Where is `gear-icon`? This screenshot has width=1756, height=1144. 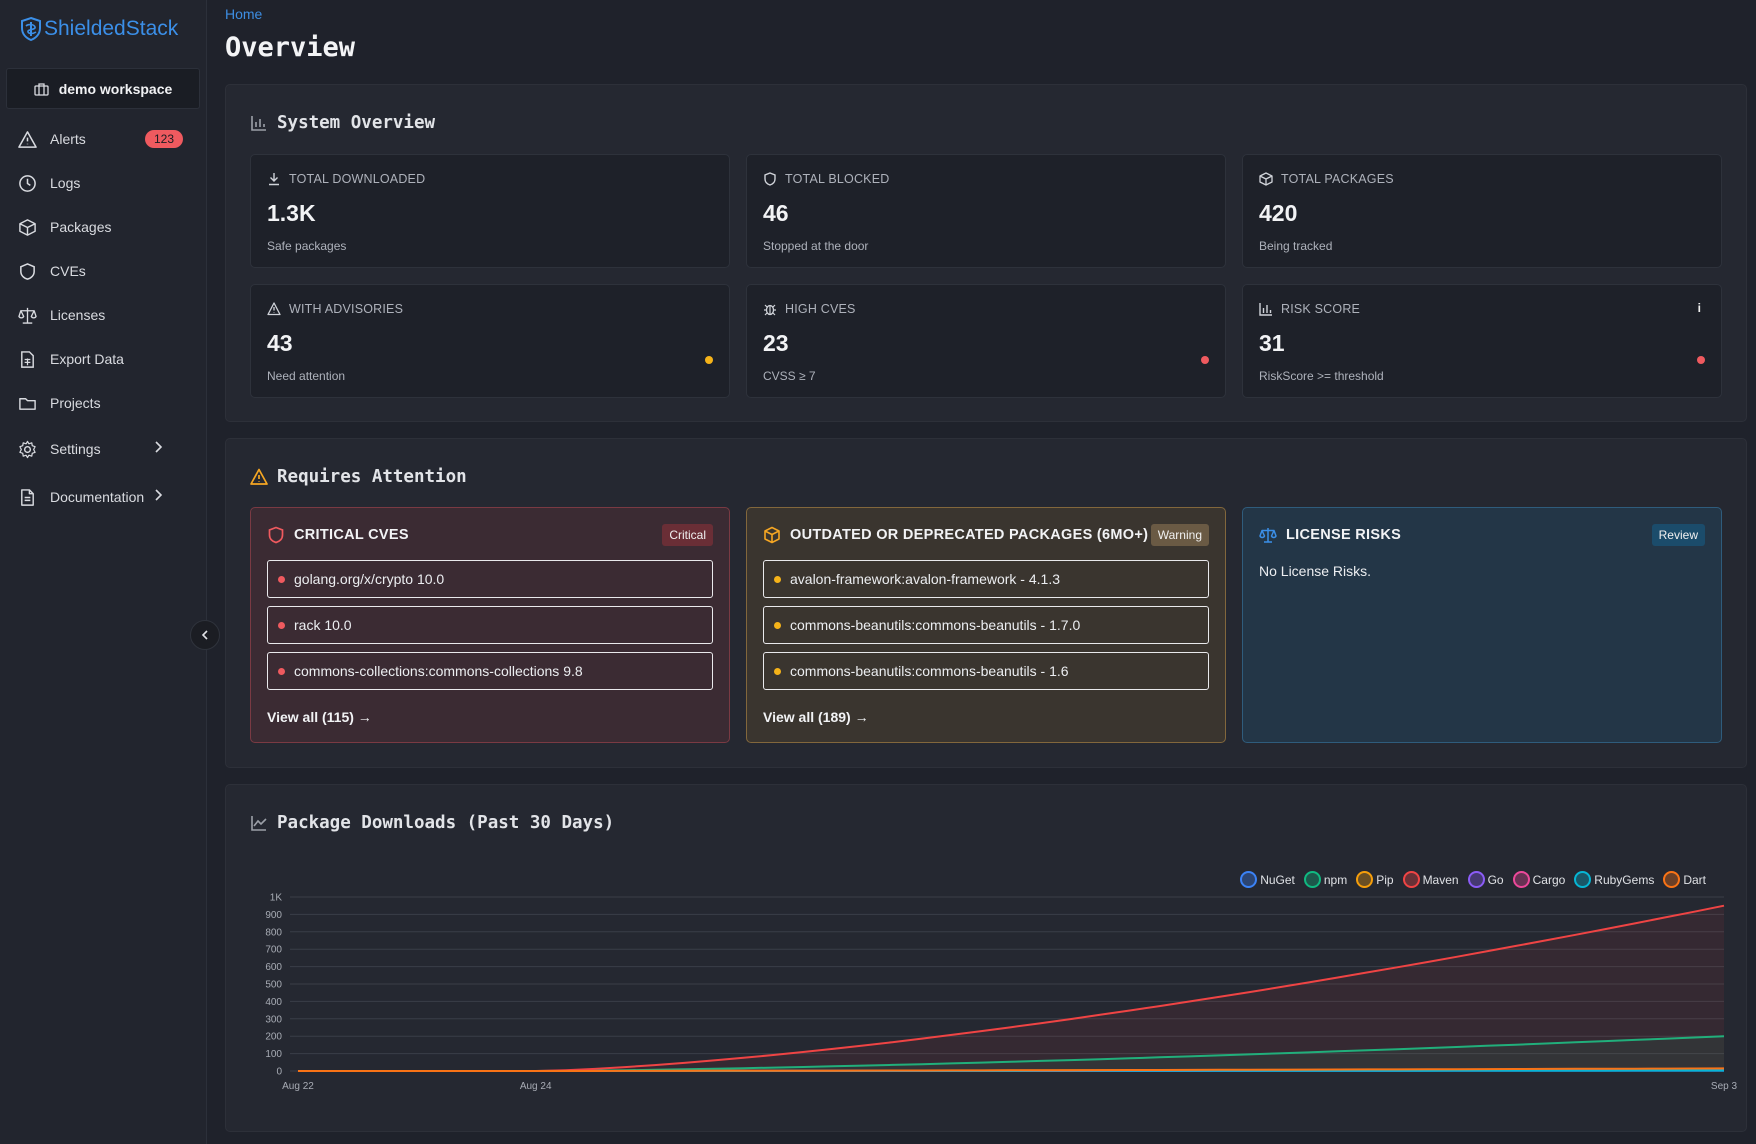 gear-icon is located at coordinates (27, 449).